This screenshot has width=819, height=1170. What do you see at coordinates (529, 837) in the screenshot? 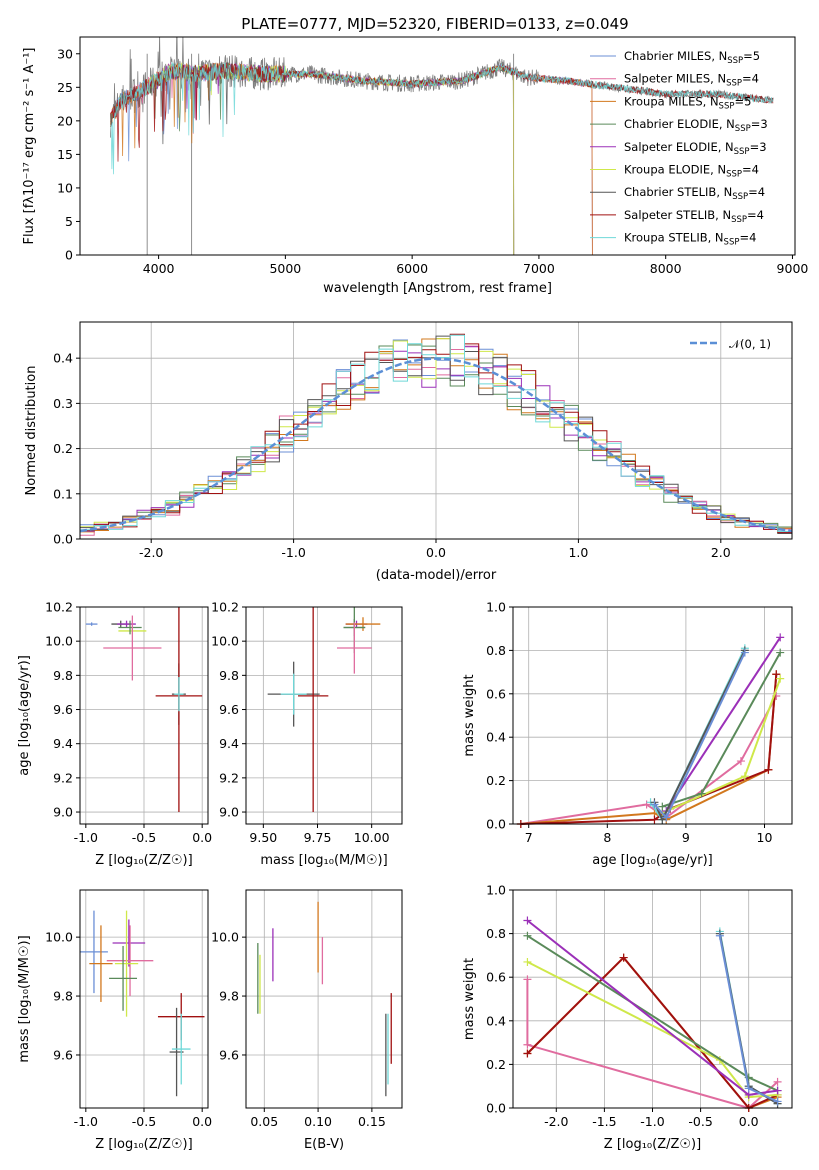
I see `x-tick-label: 7` at bounding box center [529, 837].